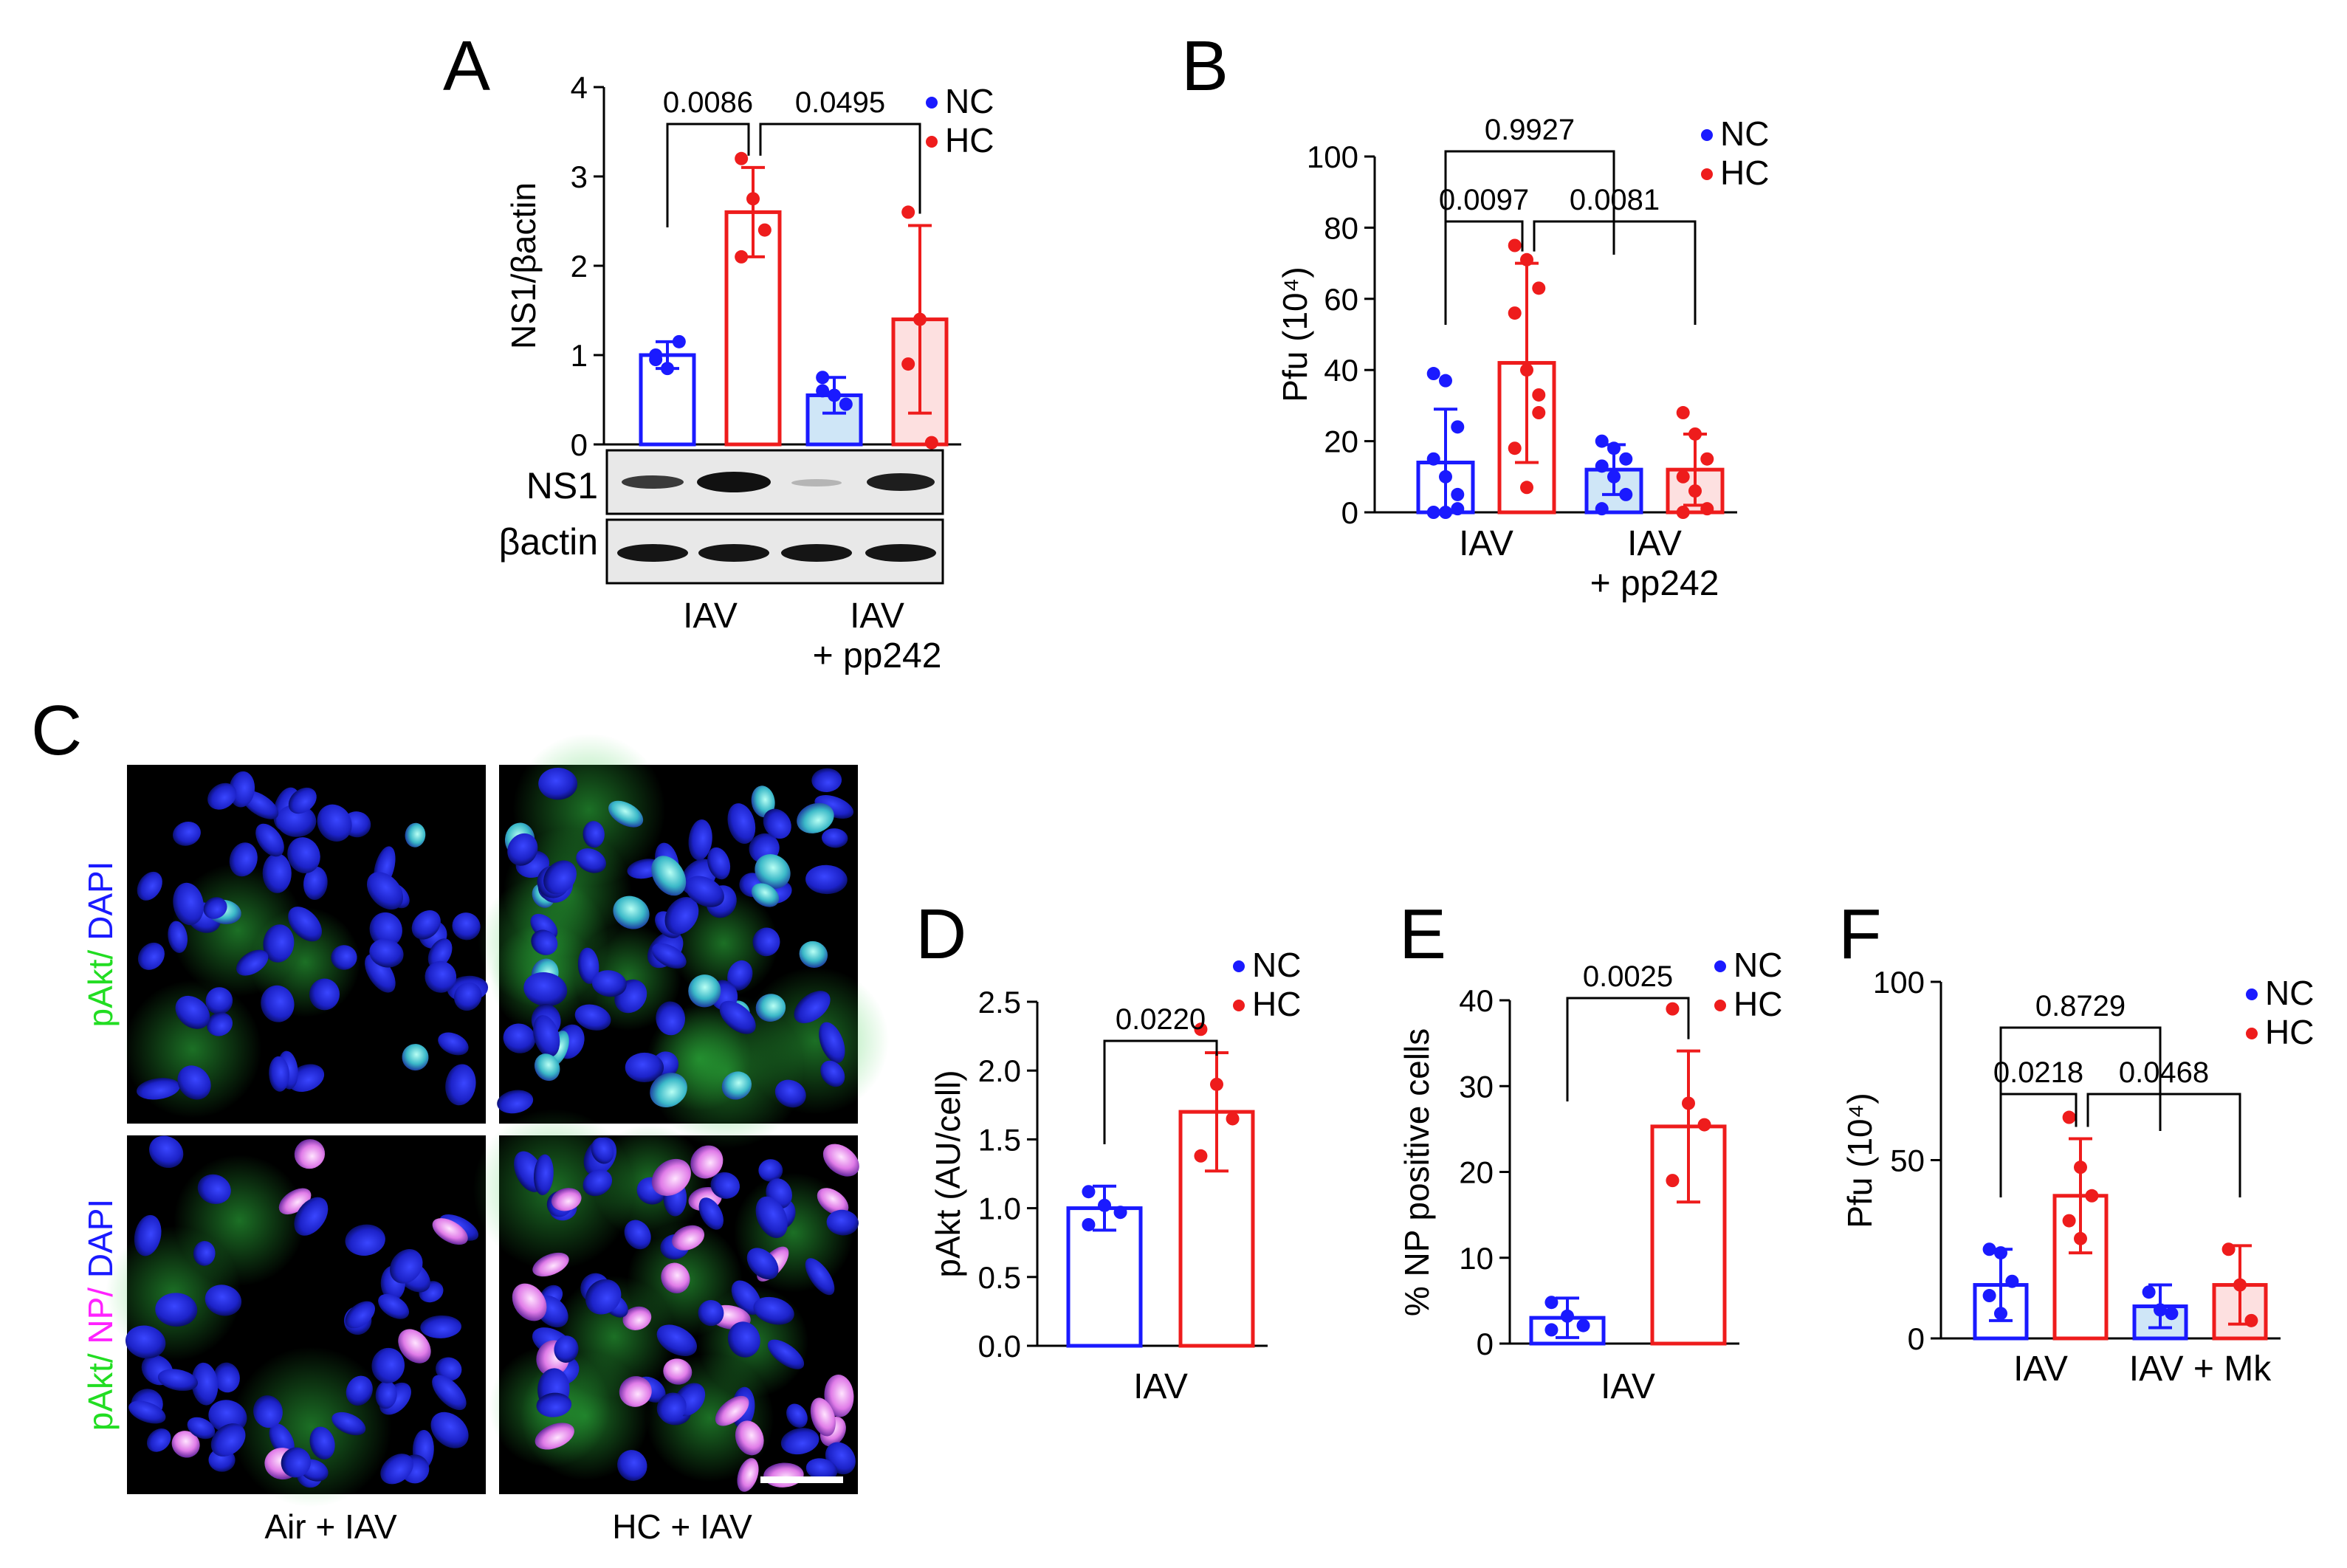  Describe the element at coordinates (948, 1173) in the screenshot. I see `y-axis-label: pAkt (AU/cell)` at that location.